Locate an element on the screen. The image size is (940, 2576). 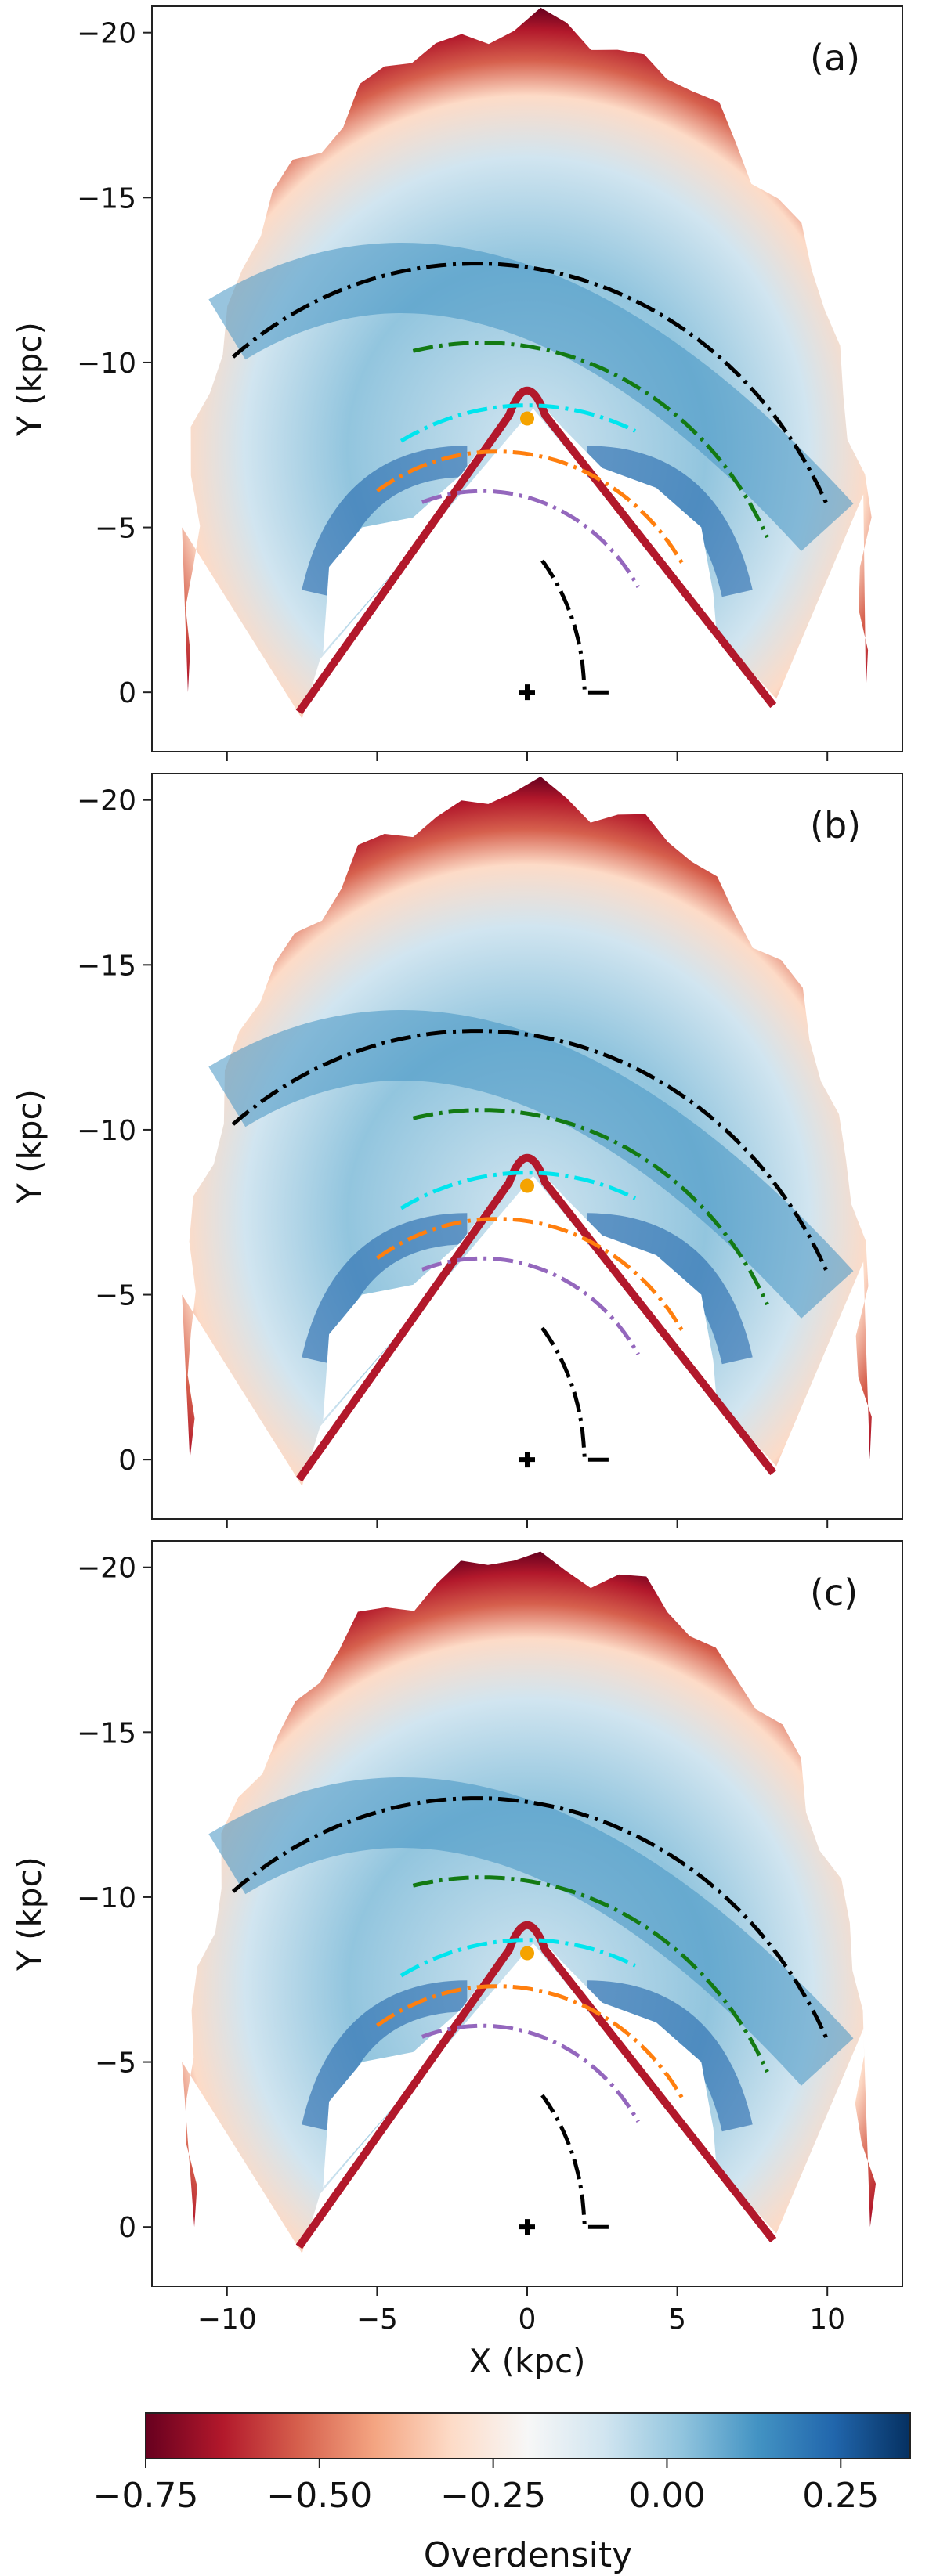
x-tick-label: −5 is located at coordinates (377, 2320).